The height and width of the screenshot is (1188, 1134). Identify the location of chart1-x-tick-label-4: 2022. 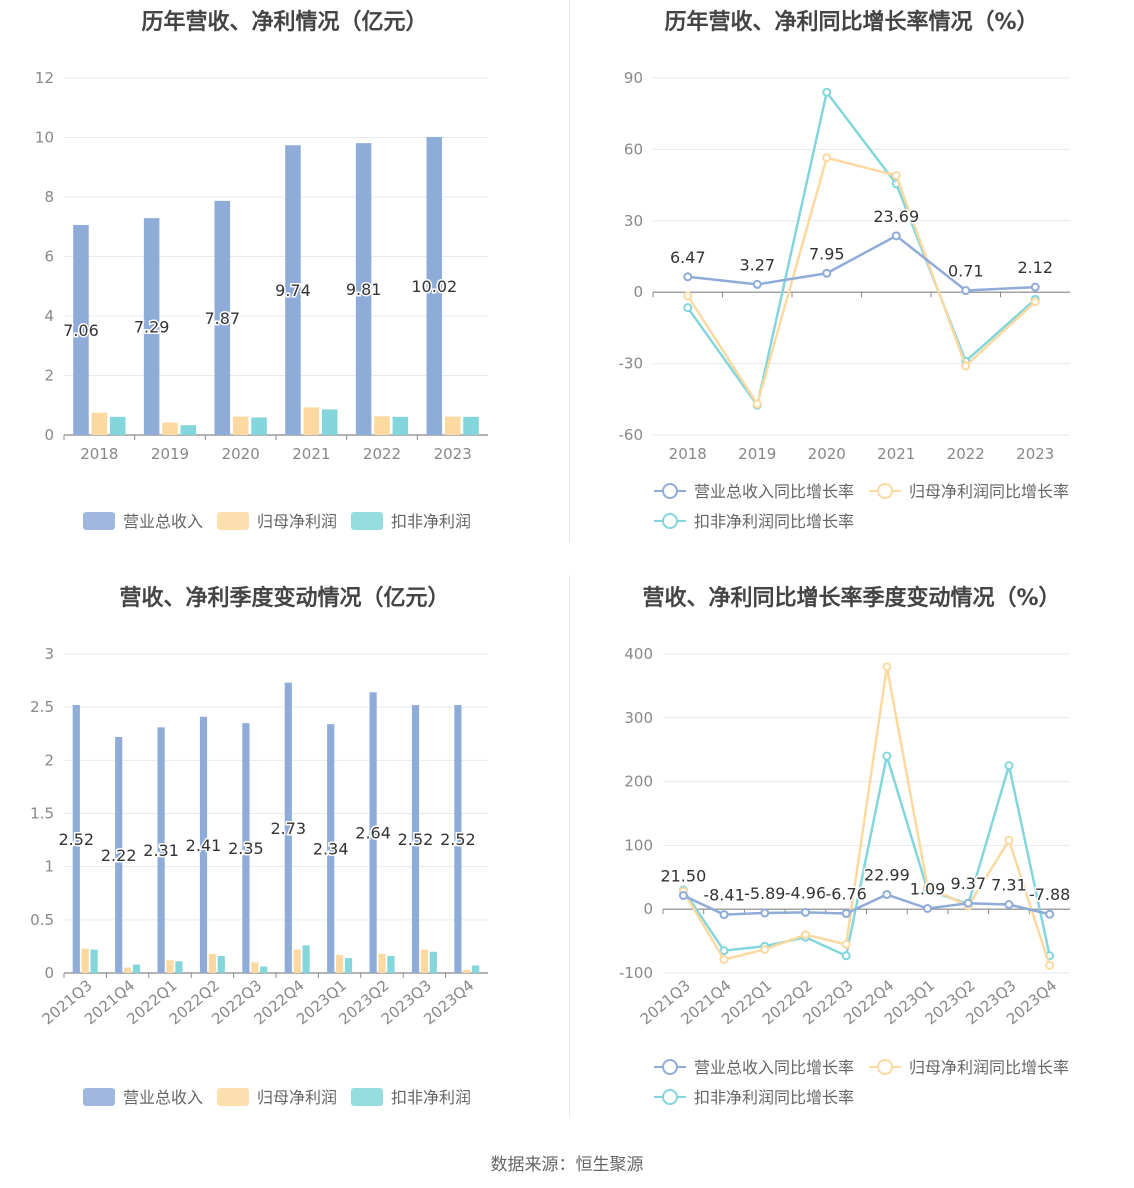
(382, 454).